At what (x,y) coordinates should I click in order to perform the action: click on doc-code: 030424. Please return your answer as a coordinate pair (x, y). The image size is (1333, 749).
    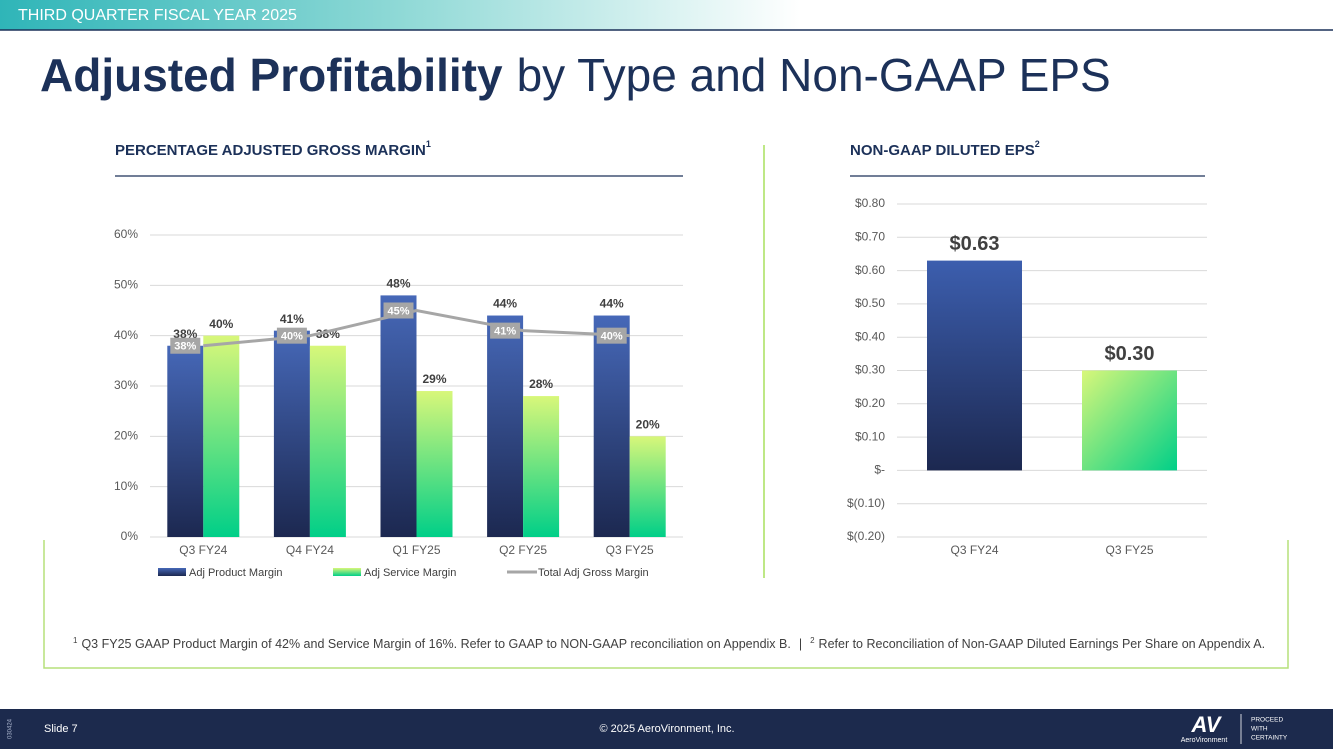
    Looking at the image, I should click on (11, 728).